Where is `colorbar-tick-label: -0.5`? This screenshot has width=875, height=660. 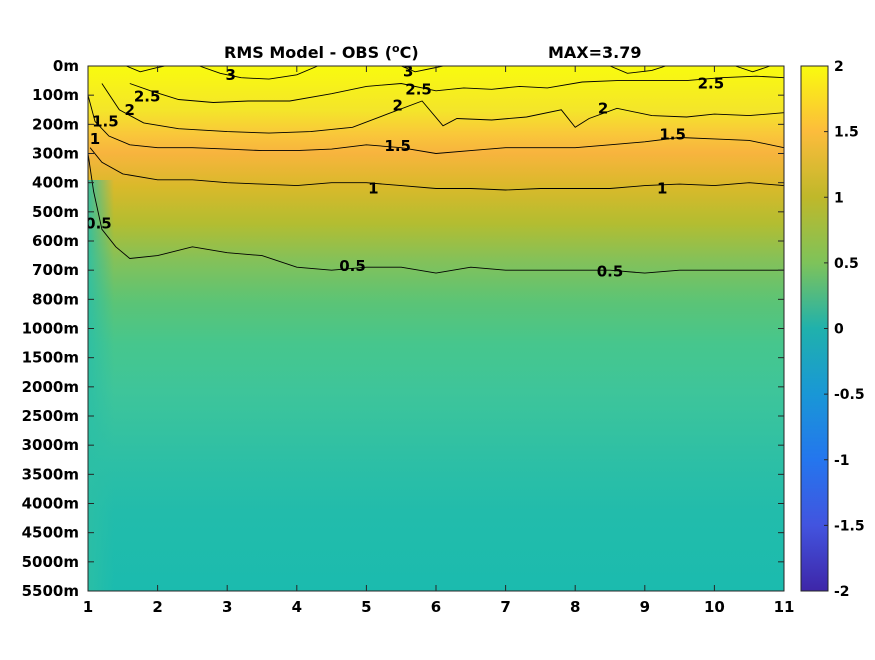
colorbar-tick-label: -0.5 is located at coordinates (849, 395).